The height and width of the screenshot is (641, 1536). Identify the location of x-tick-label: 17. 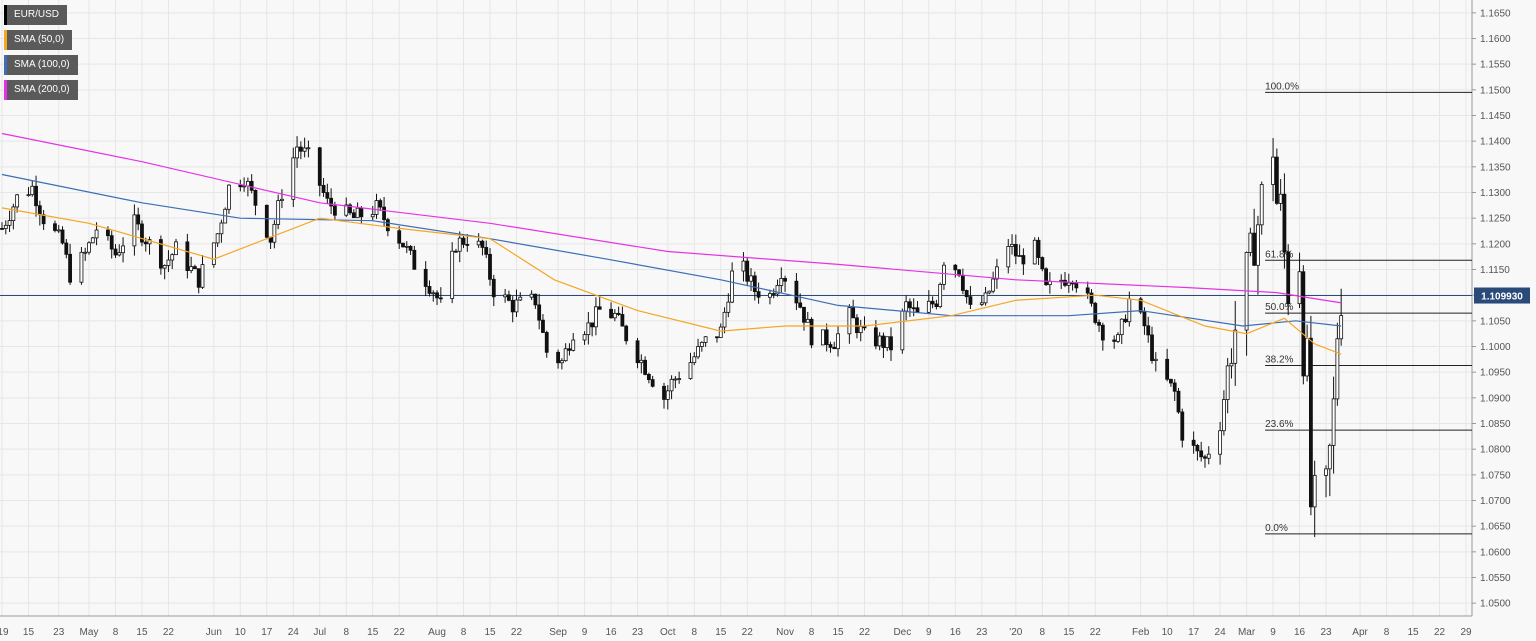
(1194, 632).